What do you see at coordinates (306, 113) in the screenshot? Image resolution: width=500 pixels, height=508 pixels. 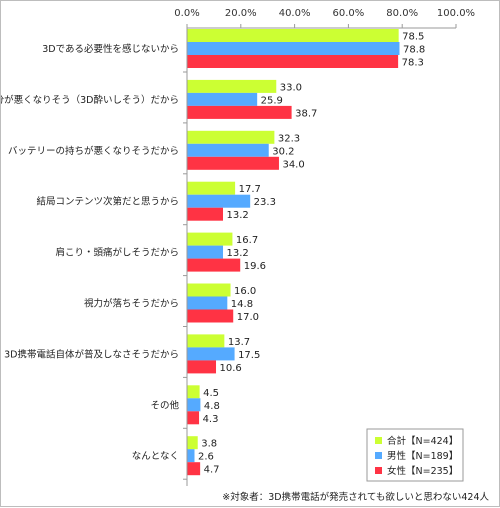 I see `data-label: 38.7` at bounding box center [306, 113].